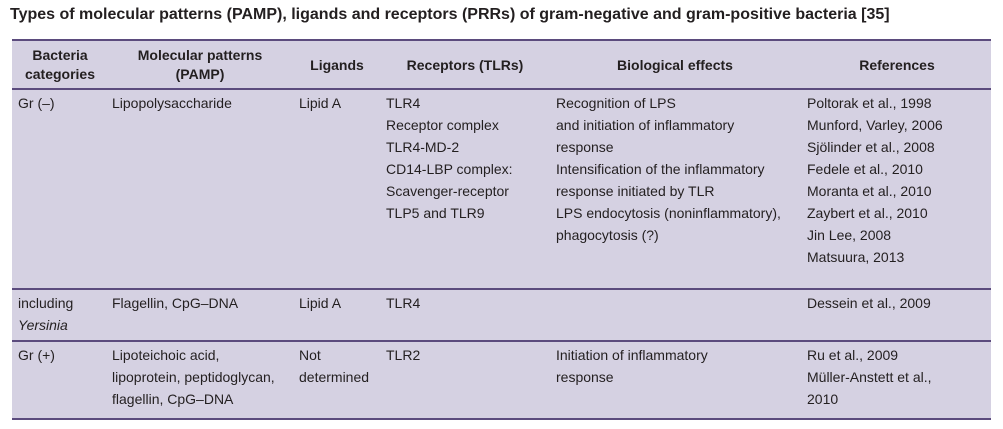 The image size is (1003, 429). What do you see at coordinates (849, 235) in the screenshot?
I see `cell-text: Jin Lee, 2008` at bounding box center [849, 235].